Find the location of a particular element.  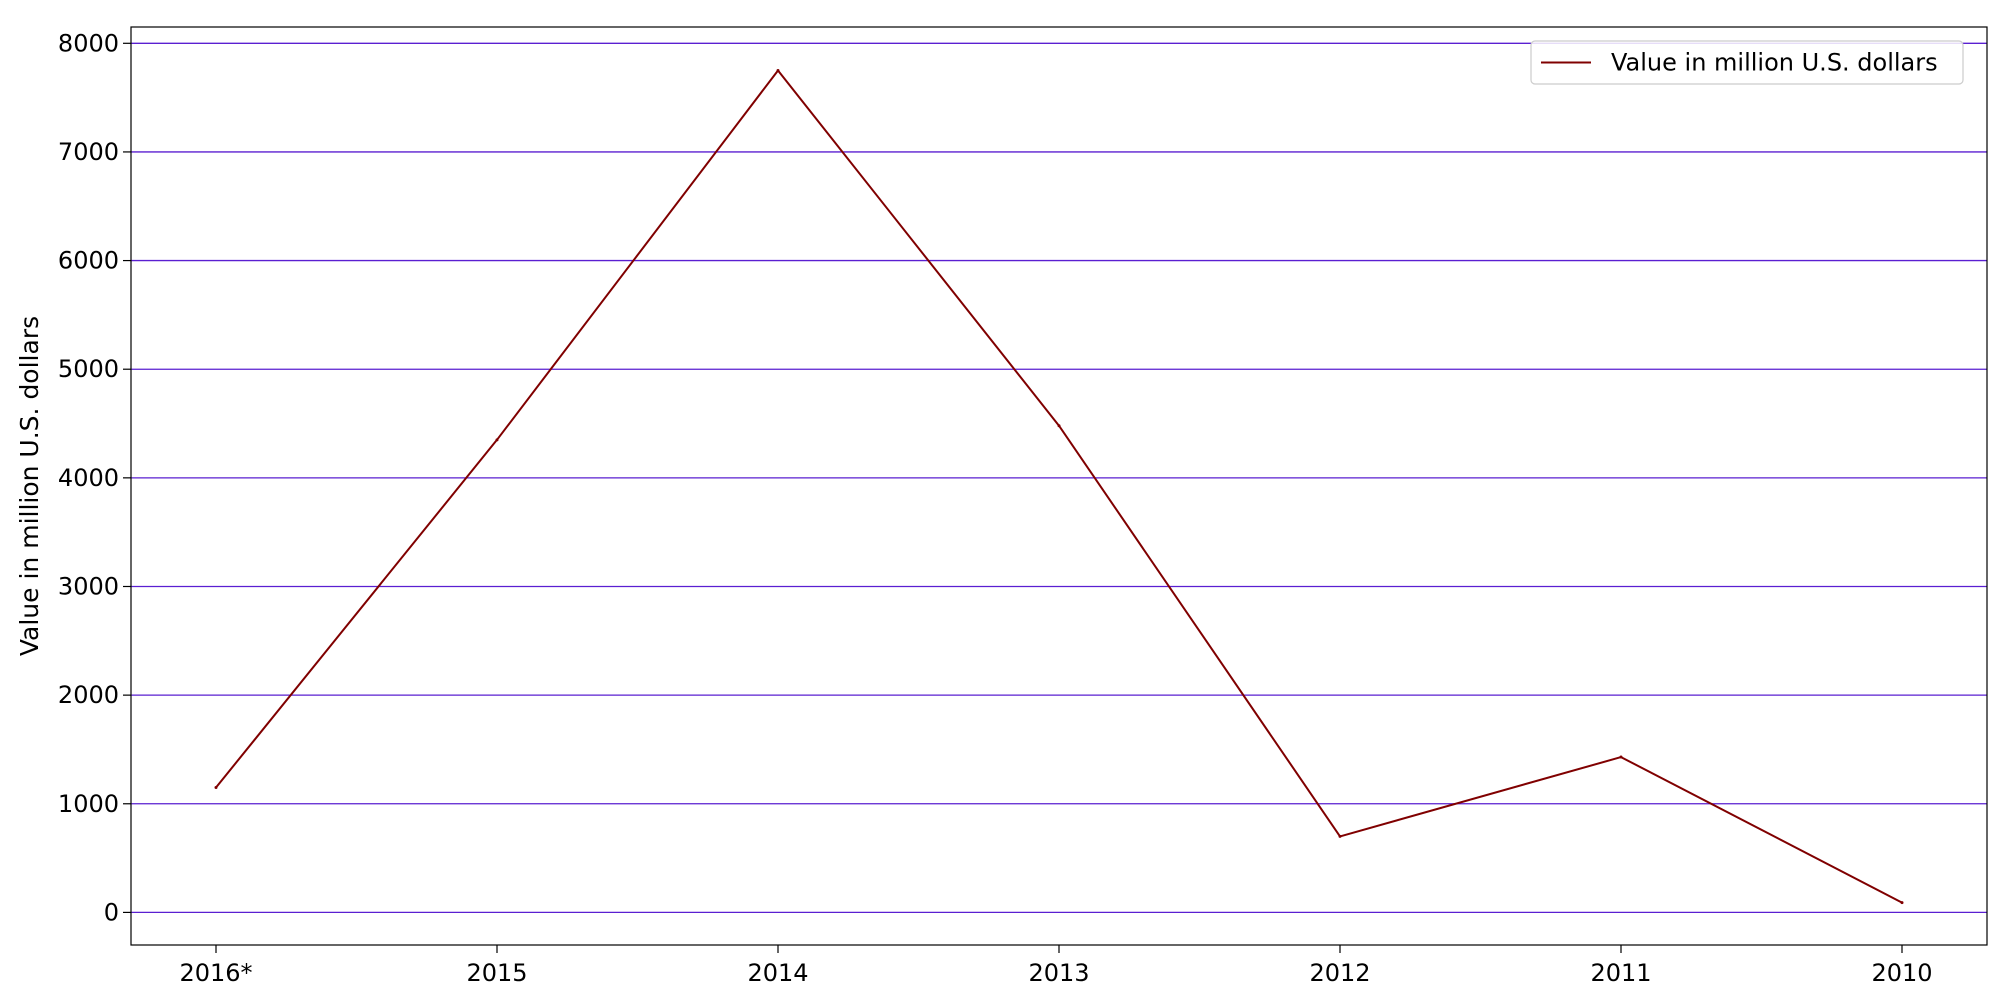

x-tick-label-2013: 2013 is located at coordinates (1058, 973).